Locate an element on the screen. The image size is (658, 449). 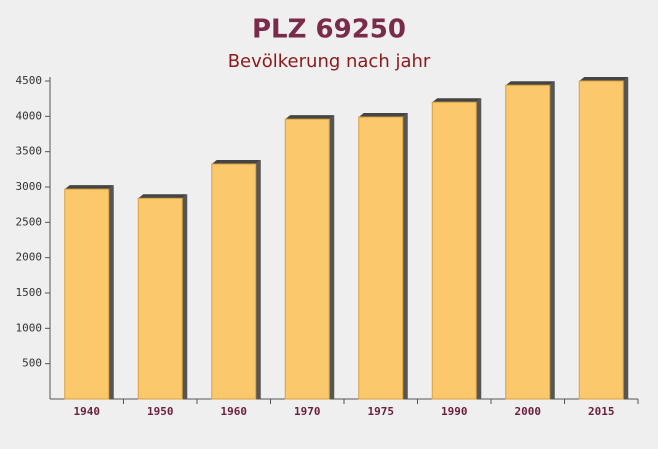
x-tick-label: 1970 is located at coordinates (307, 411).